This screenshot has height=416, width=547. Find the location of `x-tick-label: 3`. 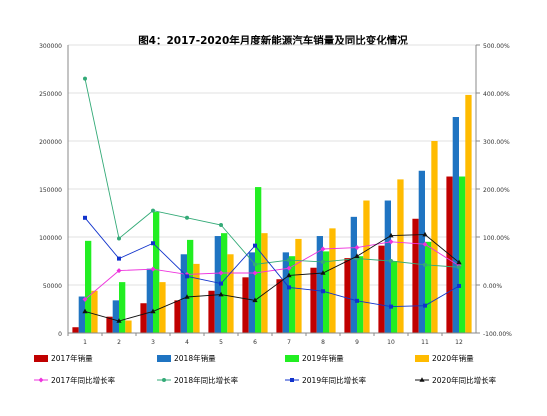

x-tick-label: 3 is located at coordinates (153, 342).